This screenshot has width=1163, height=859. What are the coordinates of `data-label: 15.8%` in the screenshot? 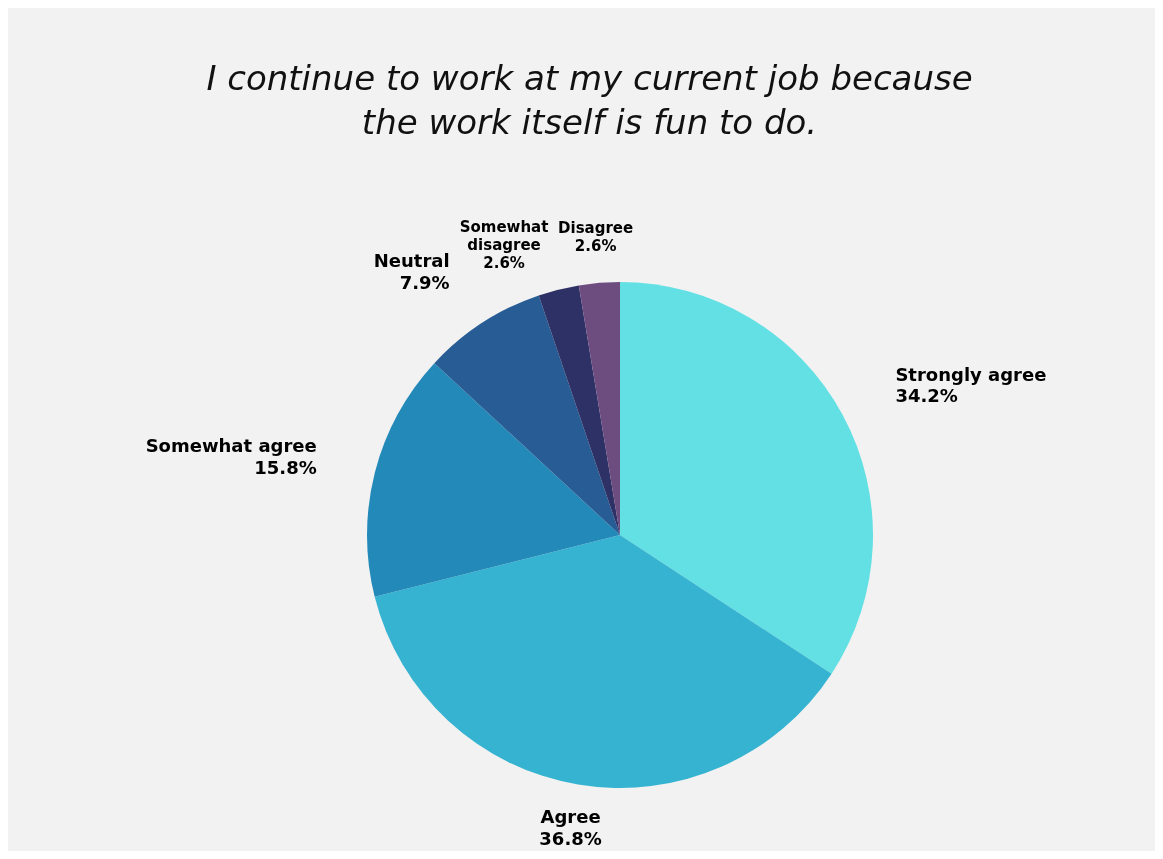 It's located at (285, 467).